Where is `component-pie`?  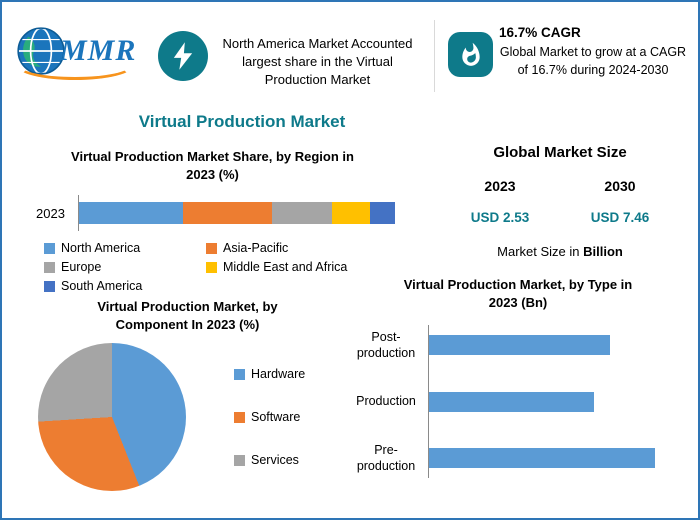 component-pie is located at coordinates (112, 417).